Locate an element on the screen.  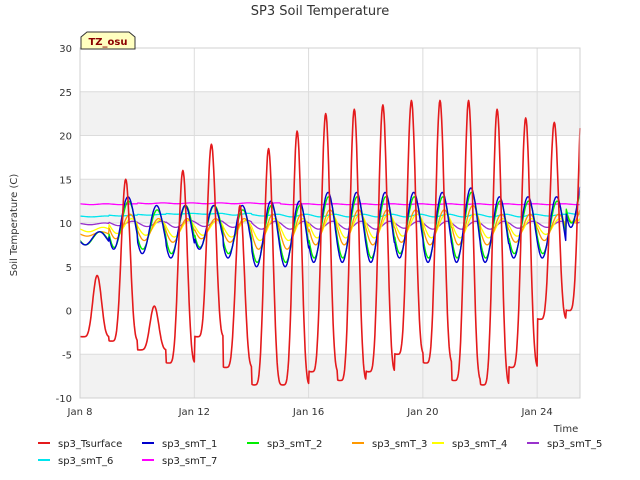
legend-item-sp3_smT_7: sp3_smT_7 is located at coordinates (179, 461).